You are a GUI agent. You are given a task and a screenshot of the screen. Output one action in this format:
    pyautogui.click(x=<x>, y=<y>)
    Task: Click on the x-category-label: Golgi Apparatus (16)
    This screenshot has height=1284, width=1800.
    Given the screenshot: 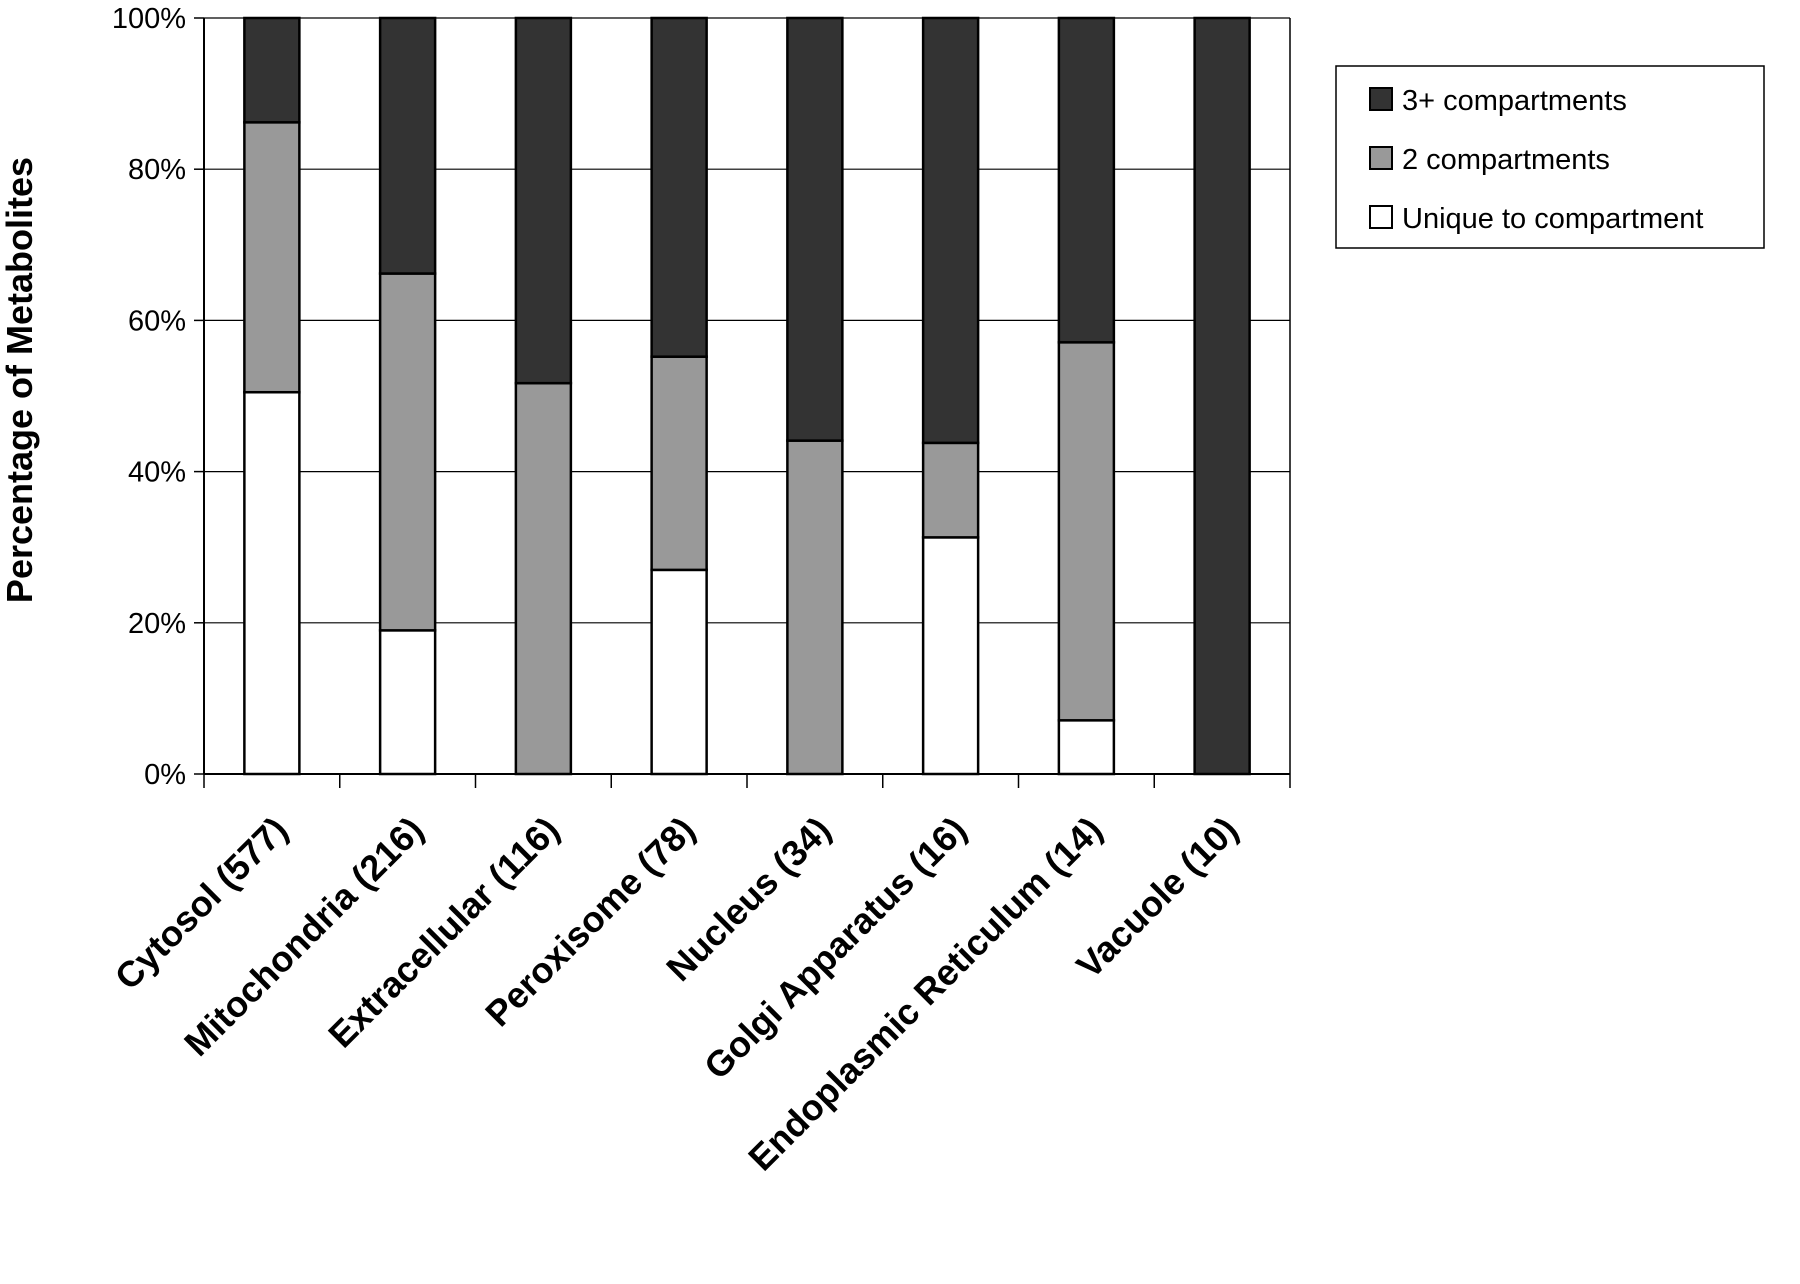 What is the action you would take?
    pyautogui.click(x=835, y=948)
    